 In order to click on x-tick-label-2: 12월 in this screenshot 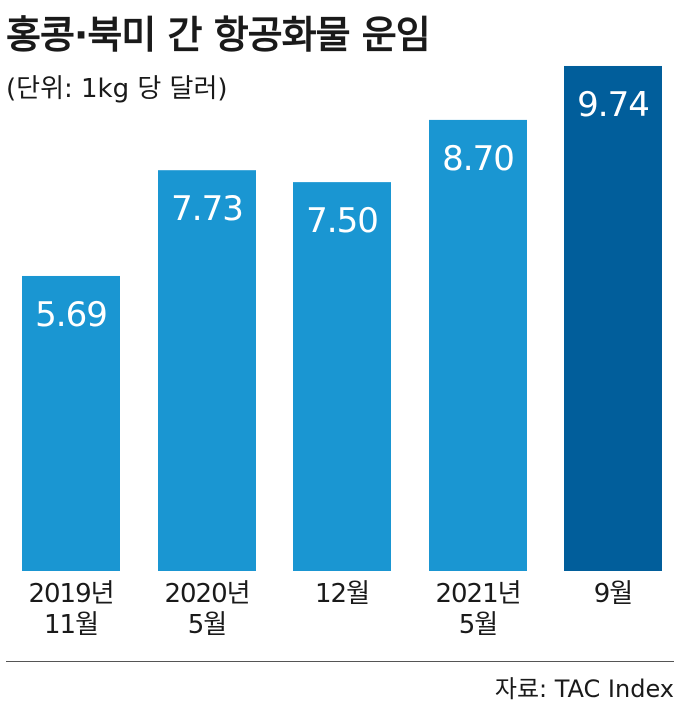, I will do `click(342, 594)`.